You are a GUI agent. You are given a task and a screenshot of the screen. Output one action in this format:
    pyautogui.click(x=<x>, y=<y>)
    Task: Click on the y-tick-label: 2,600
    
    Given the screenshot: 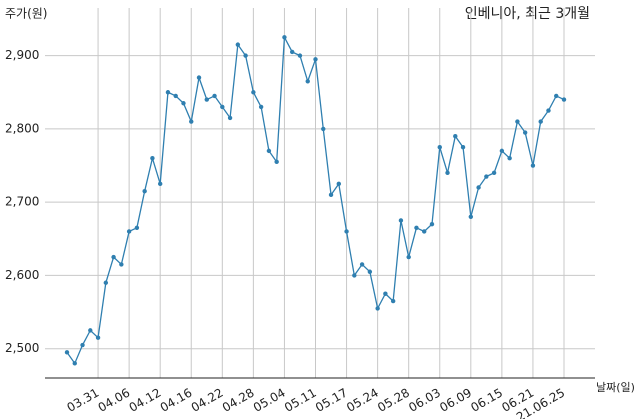 What is the action you would take?
    pyautogui.click(x=22, y=275)
    